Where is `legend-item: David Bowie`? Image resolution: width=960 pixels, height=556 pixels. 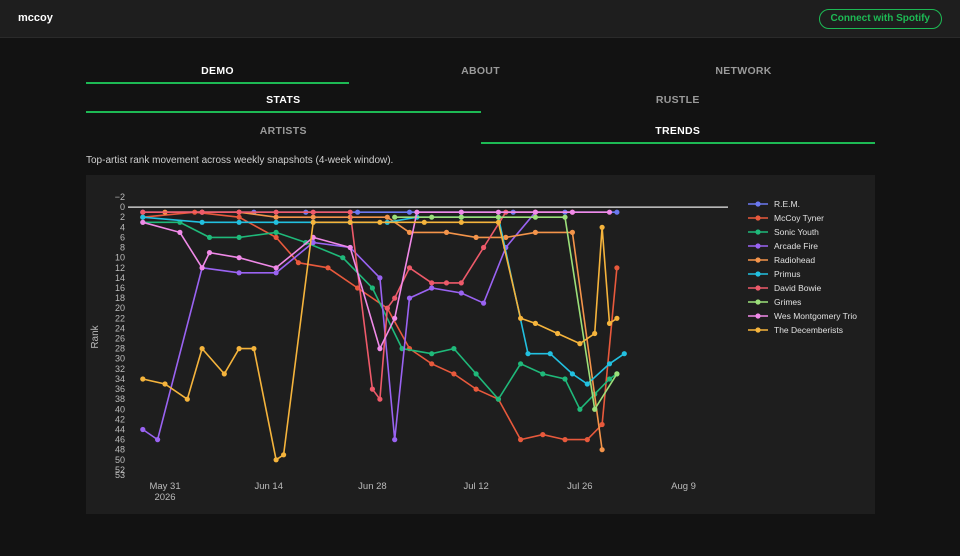 legend-item: David Bowie is located at coordinates (785, 288).